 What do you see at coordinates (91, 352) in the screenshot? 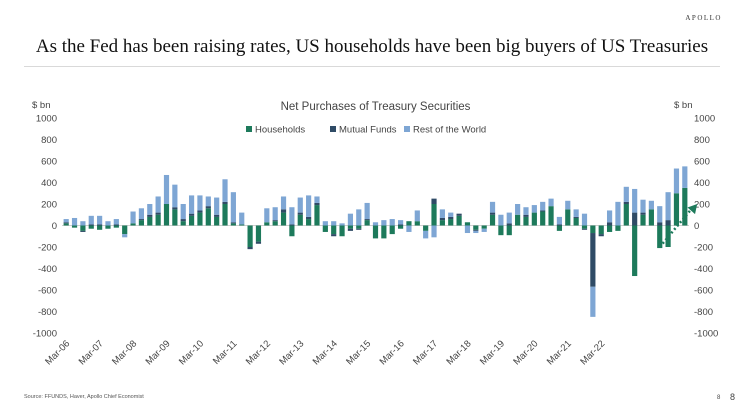
I see `x-tick-label-1: Mar-07` at bounding box center [91, 352].